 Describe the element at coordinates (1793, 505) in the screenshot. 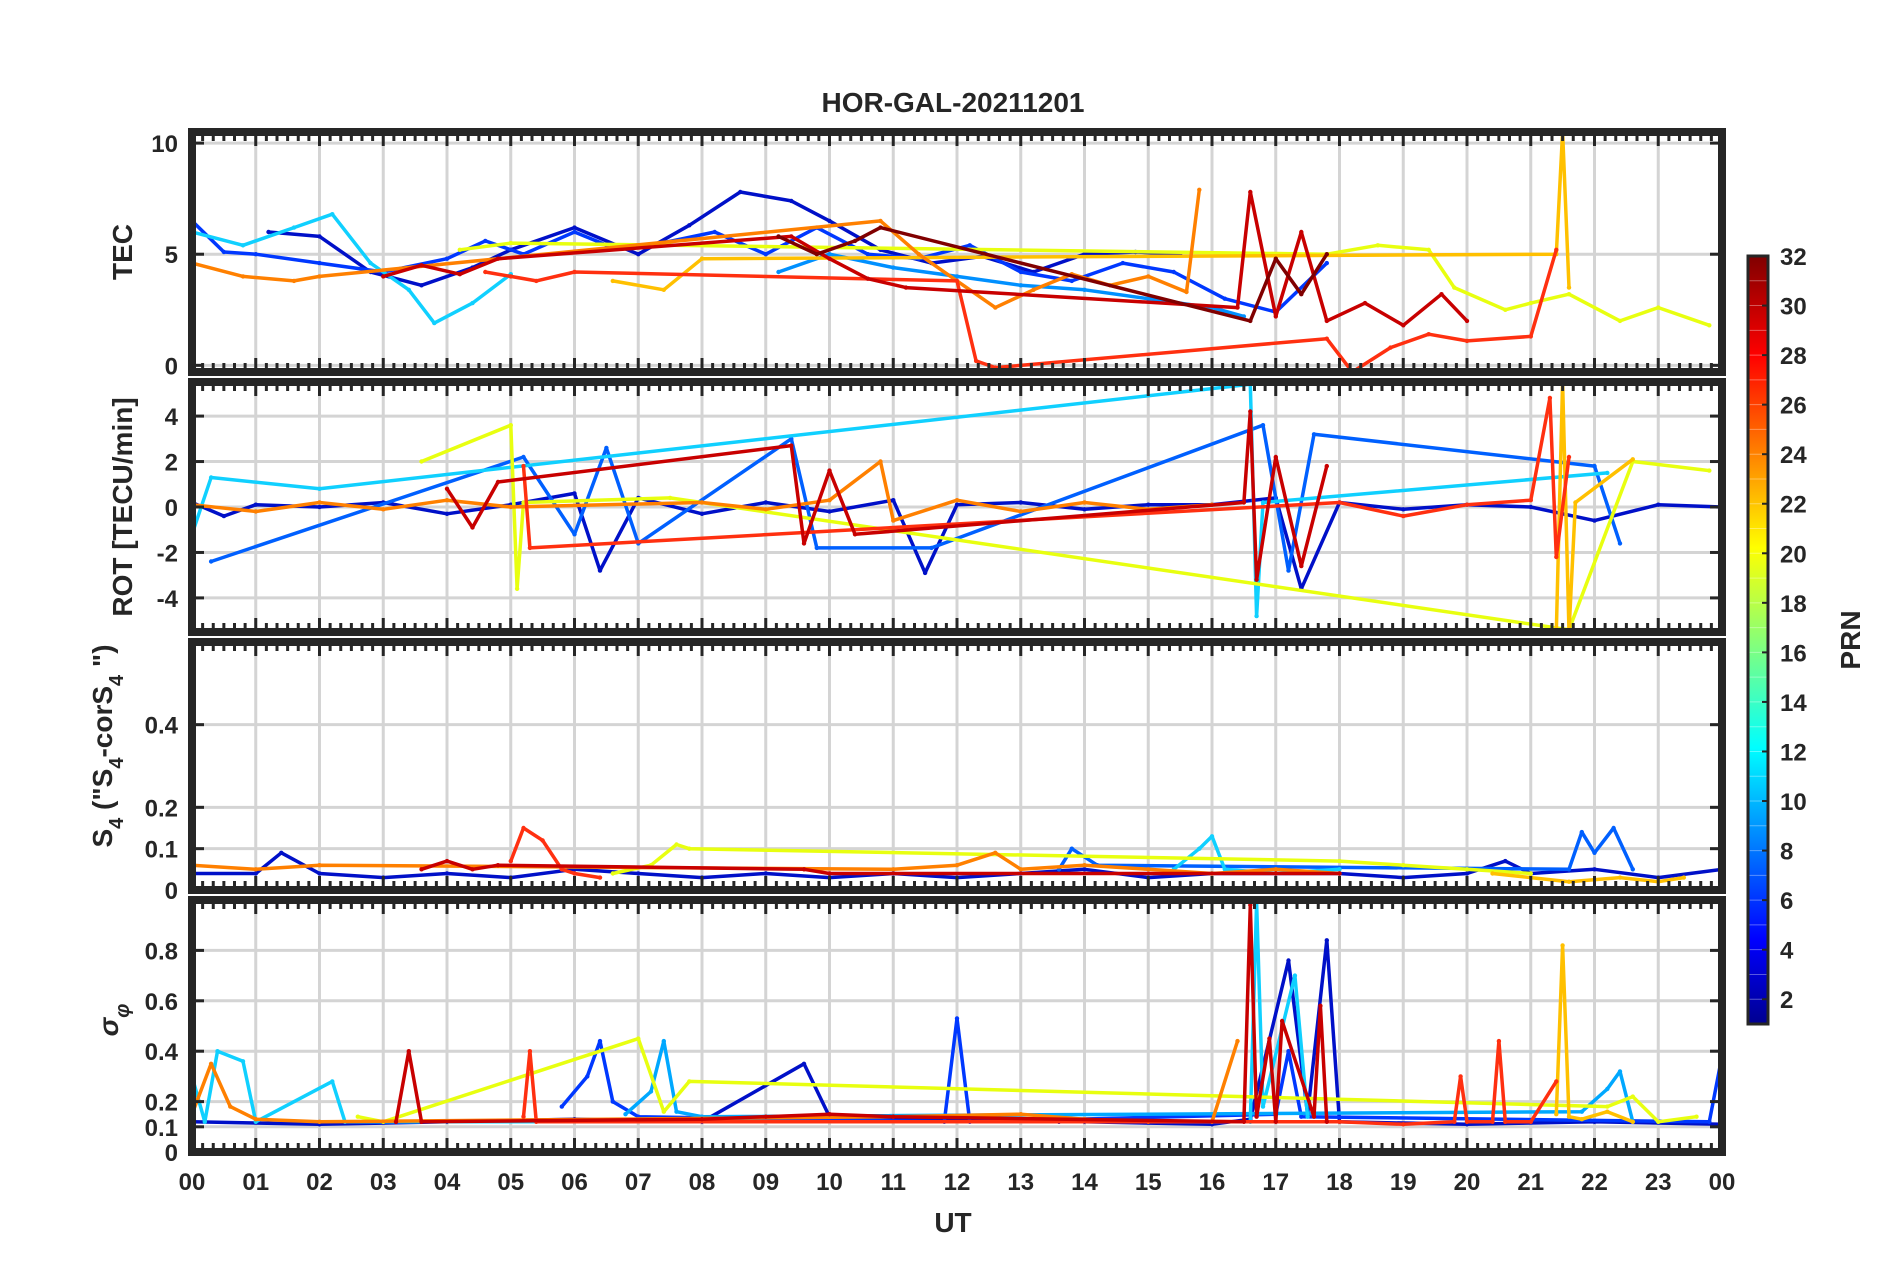

I see `colorbar-tick-label: 22` at that location.